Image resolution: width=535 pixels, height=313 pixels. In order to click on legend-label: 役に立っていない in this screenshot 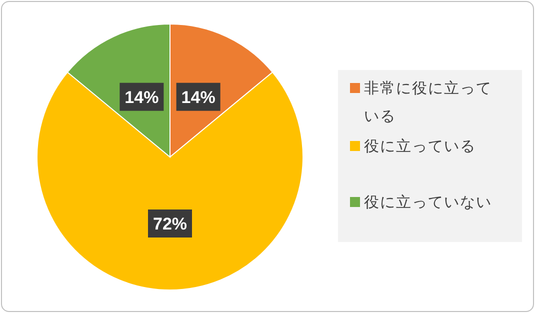, I will do `click(428, 202)`.